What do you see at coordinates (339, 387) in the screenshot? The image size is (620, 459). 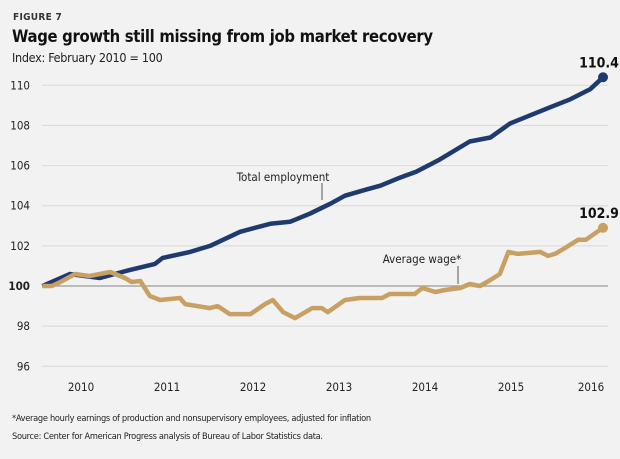 I see `x-tick-label: 2013` at bounding box center [339, 387].